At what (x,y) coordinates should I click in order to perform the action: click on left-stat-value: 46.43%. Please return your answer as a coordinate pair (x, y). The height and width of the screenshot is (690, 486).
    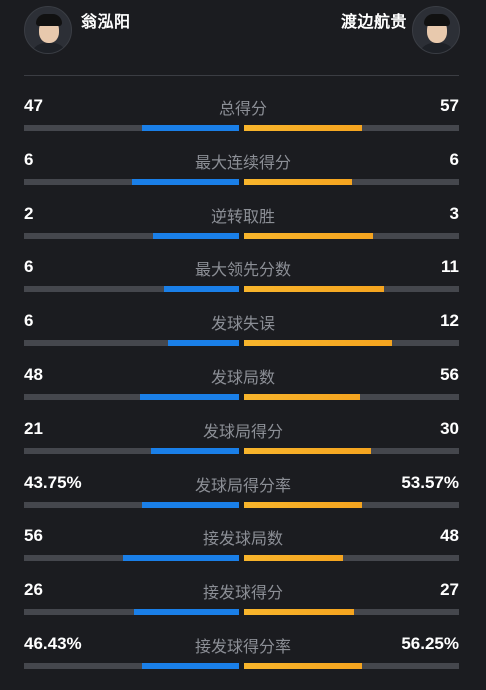
    Looking at the image, I should click on (53, 643).